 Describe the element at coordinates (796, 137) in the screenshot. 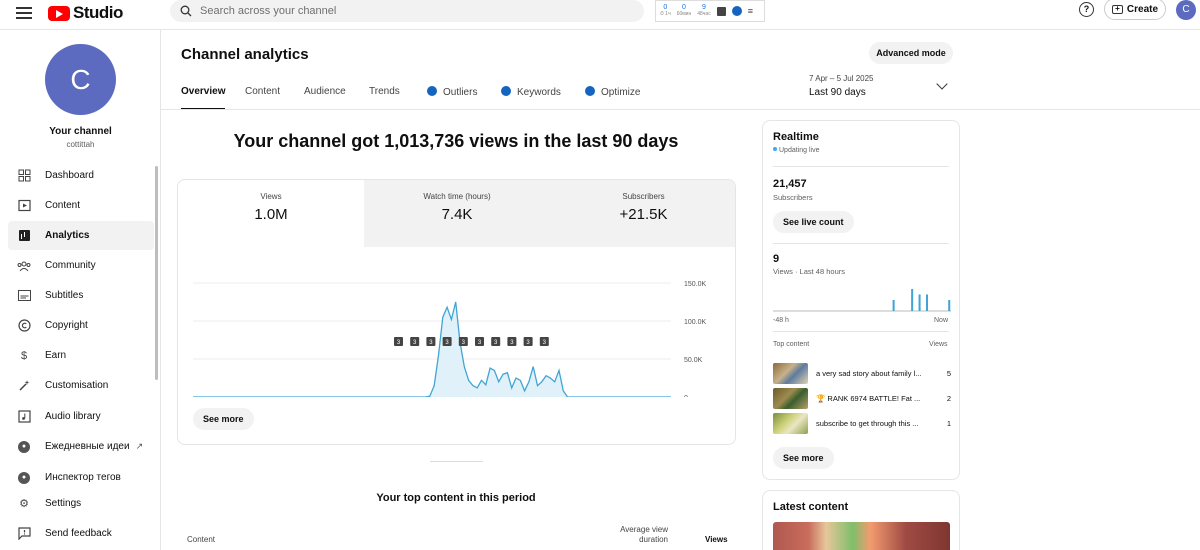

I see `realtime-title: Realtime` at that location.